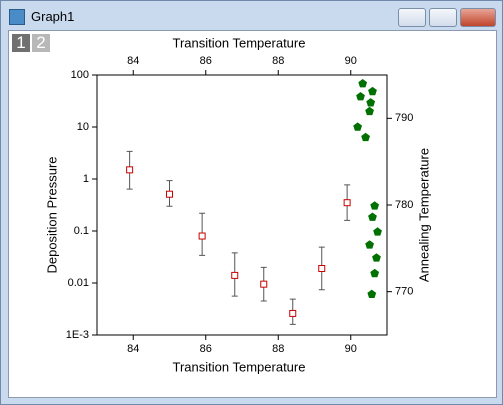  I want to click on y-tick-label: 1E-3, so click(77, 335).